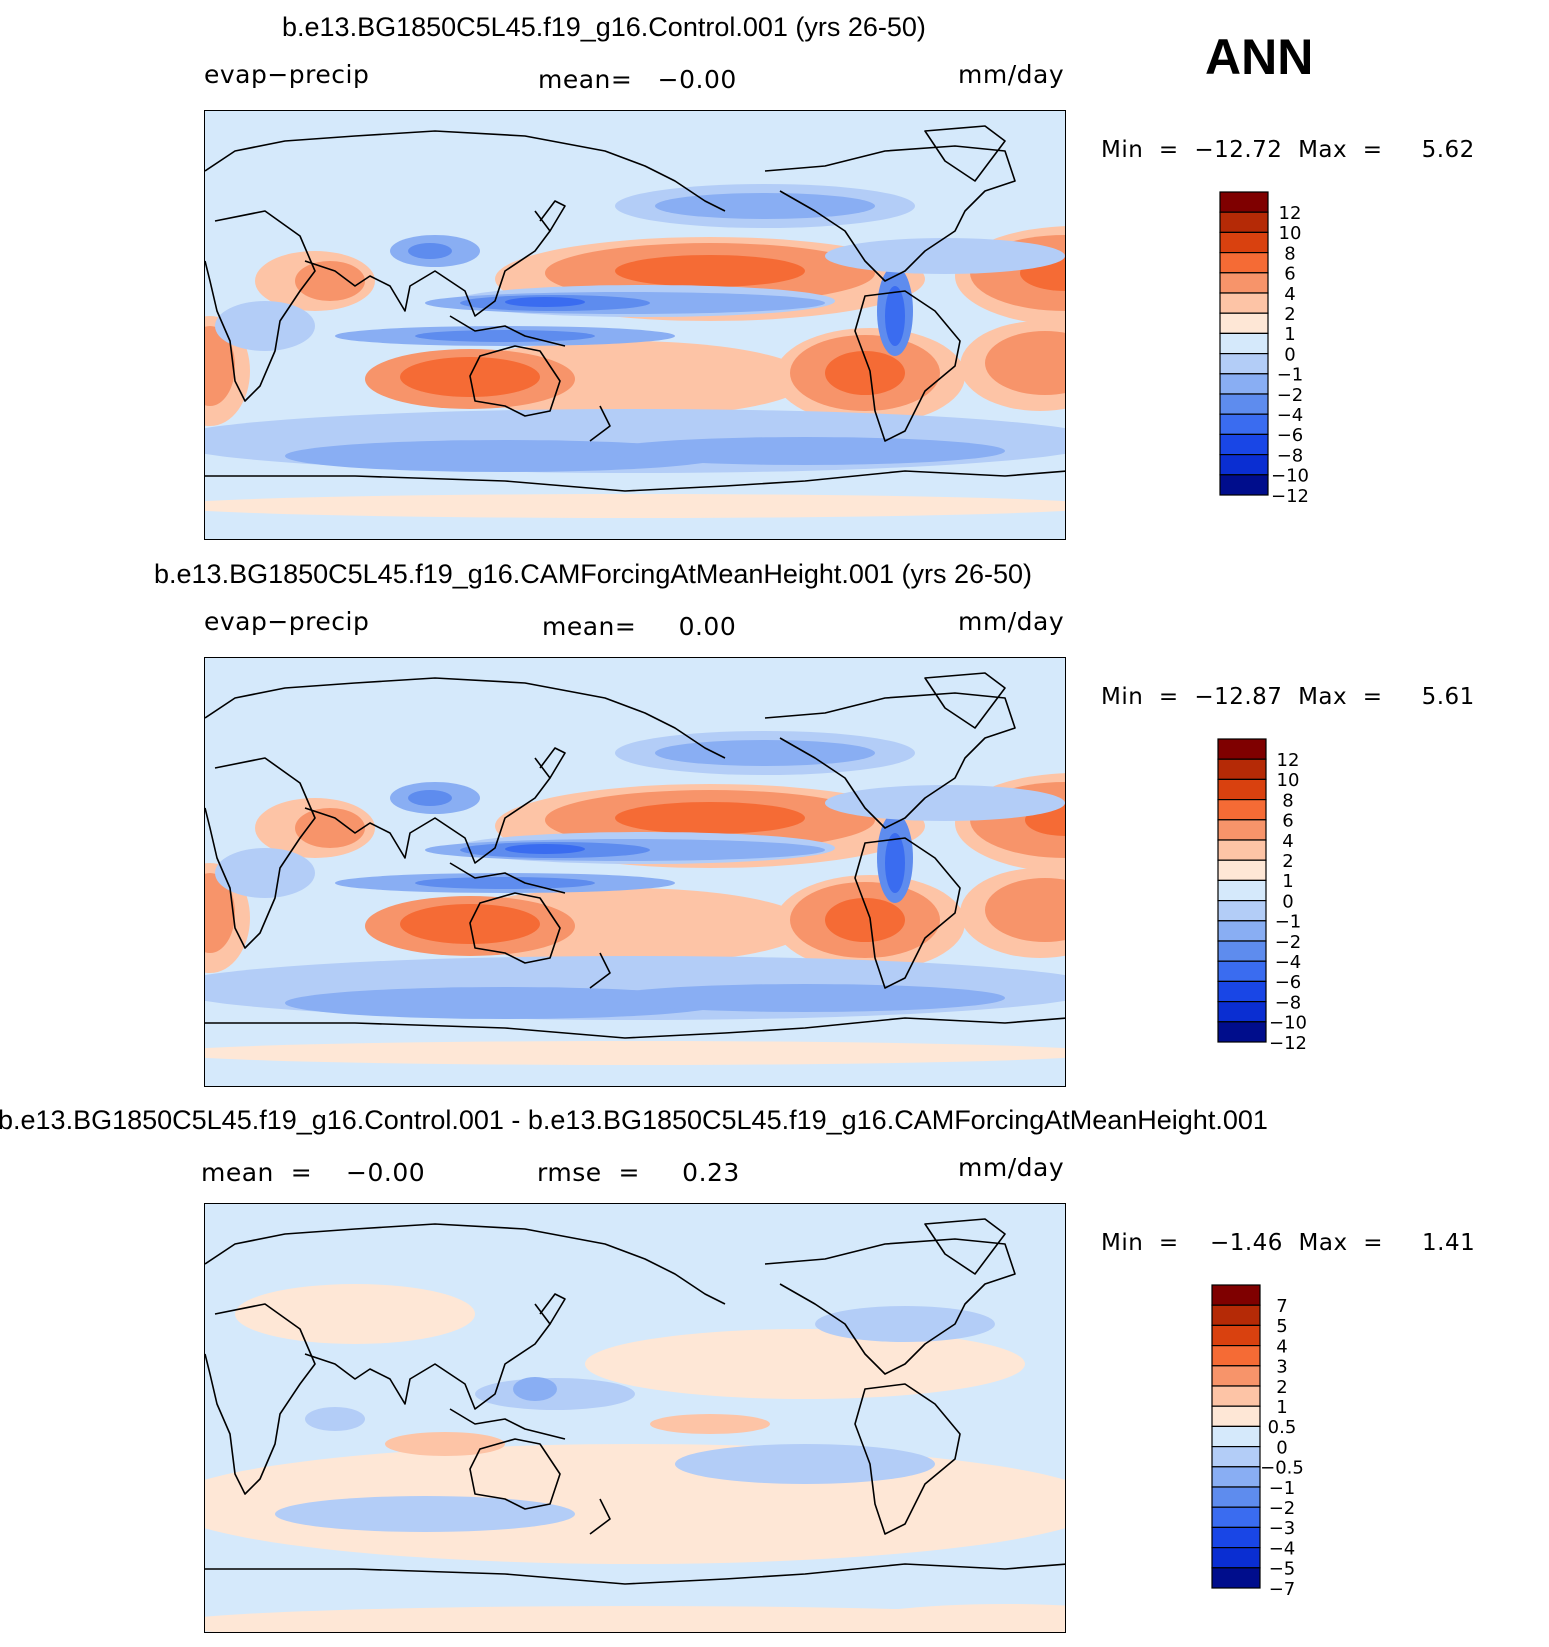  I want to click on colorbar-label: −8, so click(1288, 1002).